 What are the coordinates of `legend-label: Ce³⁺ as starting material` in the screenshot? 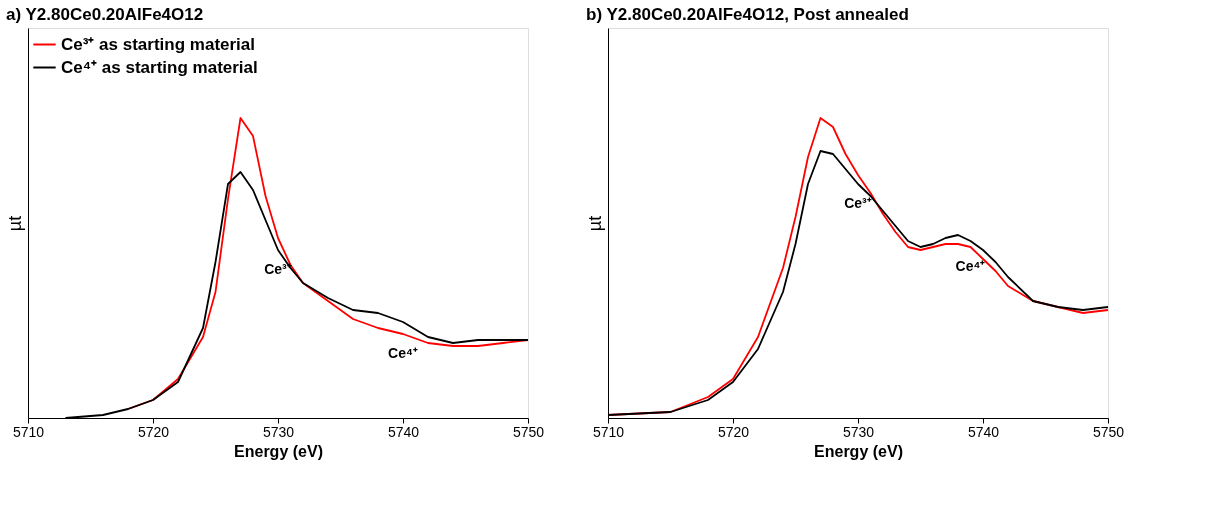 It's located at (158, 44).